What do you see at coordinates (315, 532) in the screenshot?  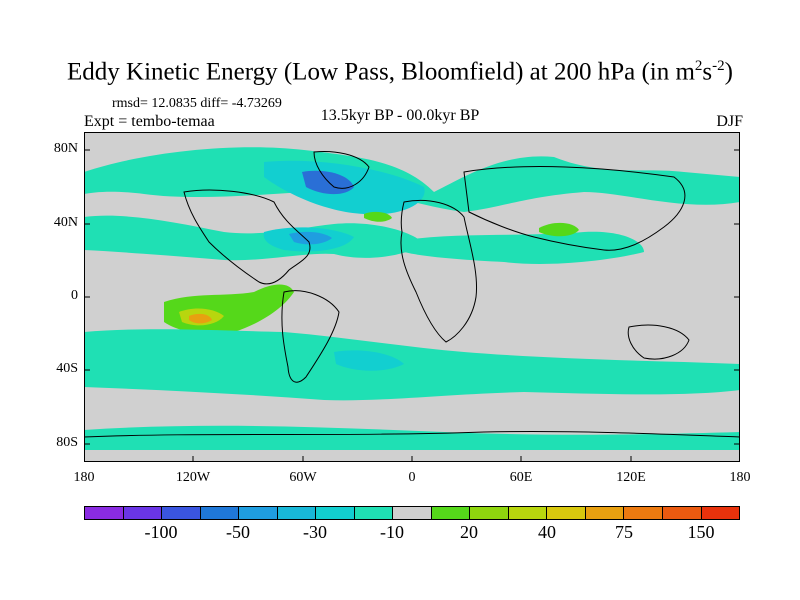 I see `colorbar-label: -30` at bounding box center [315, 532].